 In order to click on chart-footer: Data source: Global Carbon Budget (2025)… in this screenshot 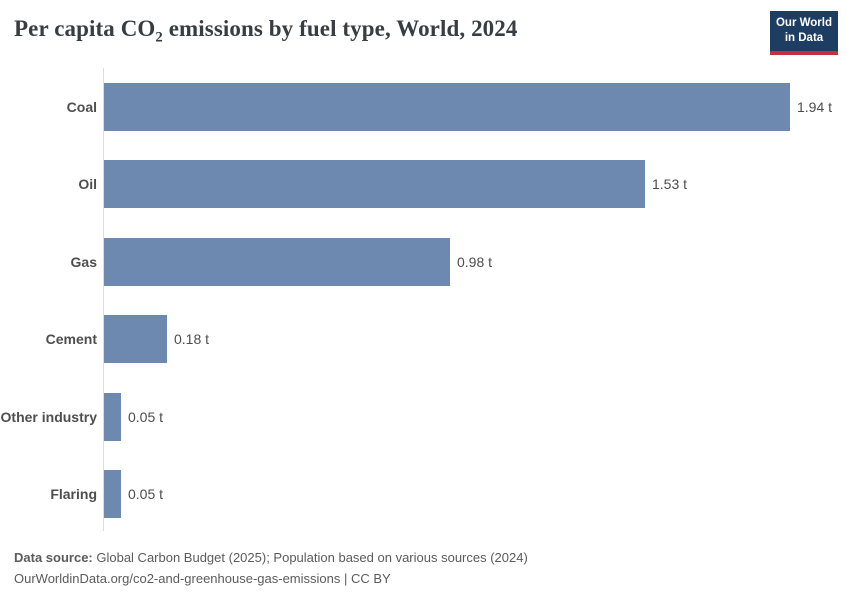, I will do `click(271, 568)`.